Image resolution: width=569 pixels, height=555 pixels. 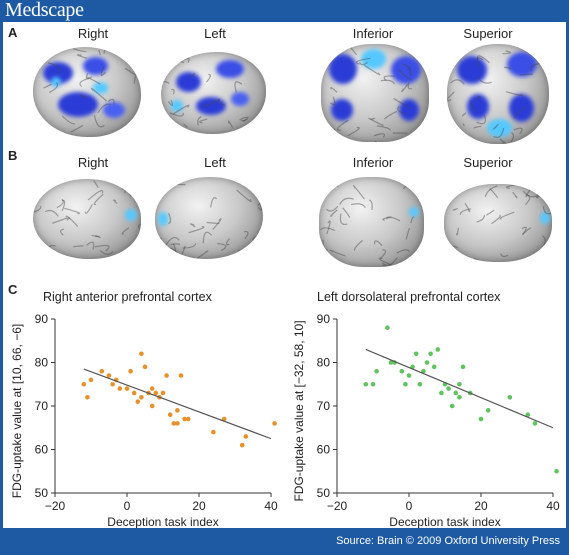 What do you see at coordinates (93, 33) in the screenshot?
I see `panel-a-view-right: Right` at bounding box center [93, 33].